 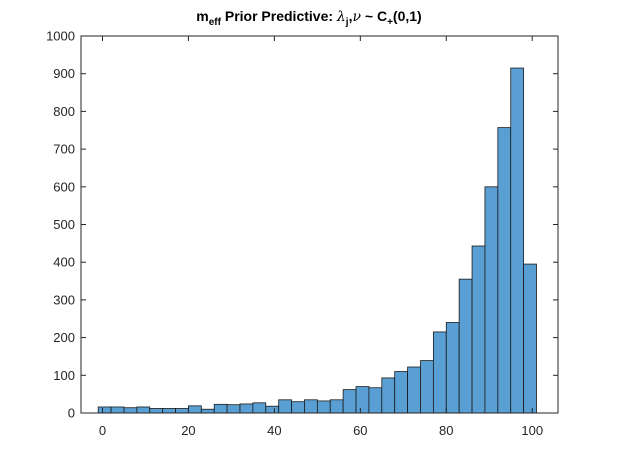 I want to click on x-tick-label: 0, so click(x=102, y=430).